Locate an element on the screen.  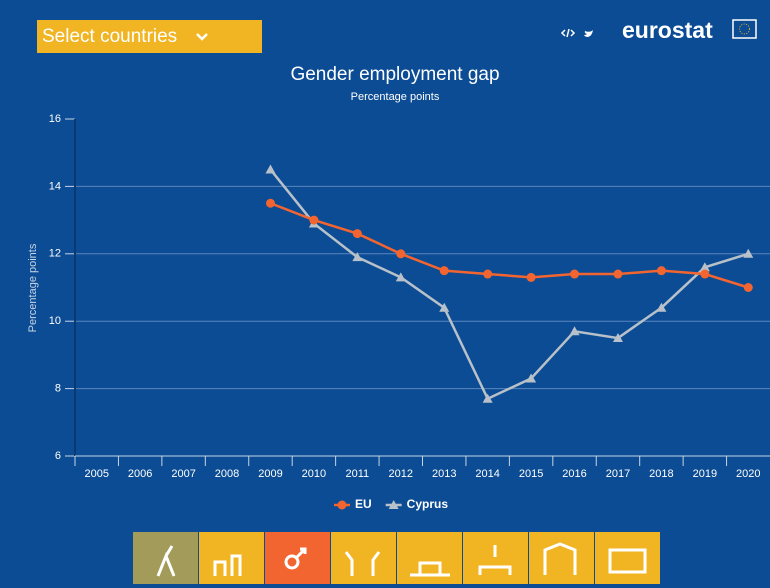
country-select: Select countries is located at coordinates (149, 36).